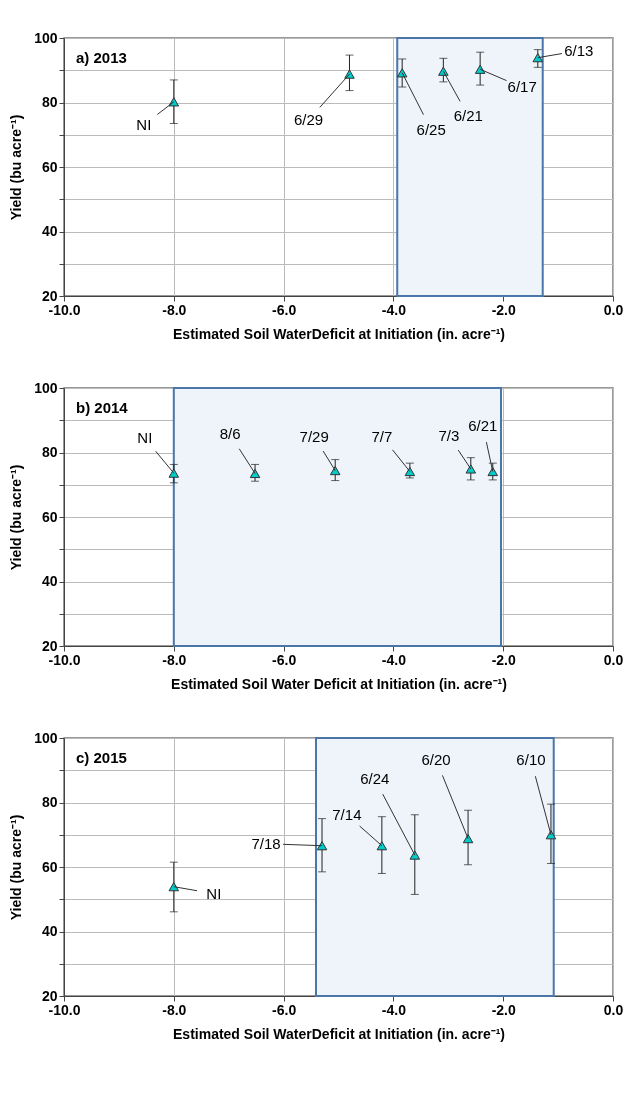  Describe the element at coordinates (449, 435) in the screenshot. I see `annotation: 7/3` at that location.